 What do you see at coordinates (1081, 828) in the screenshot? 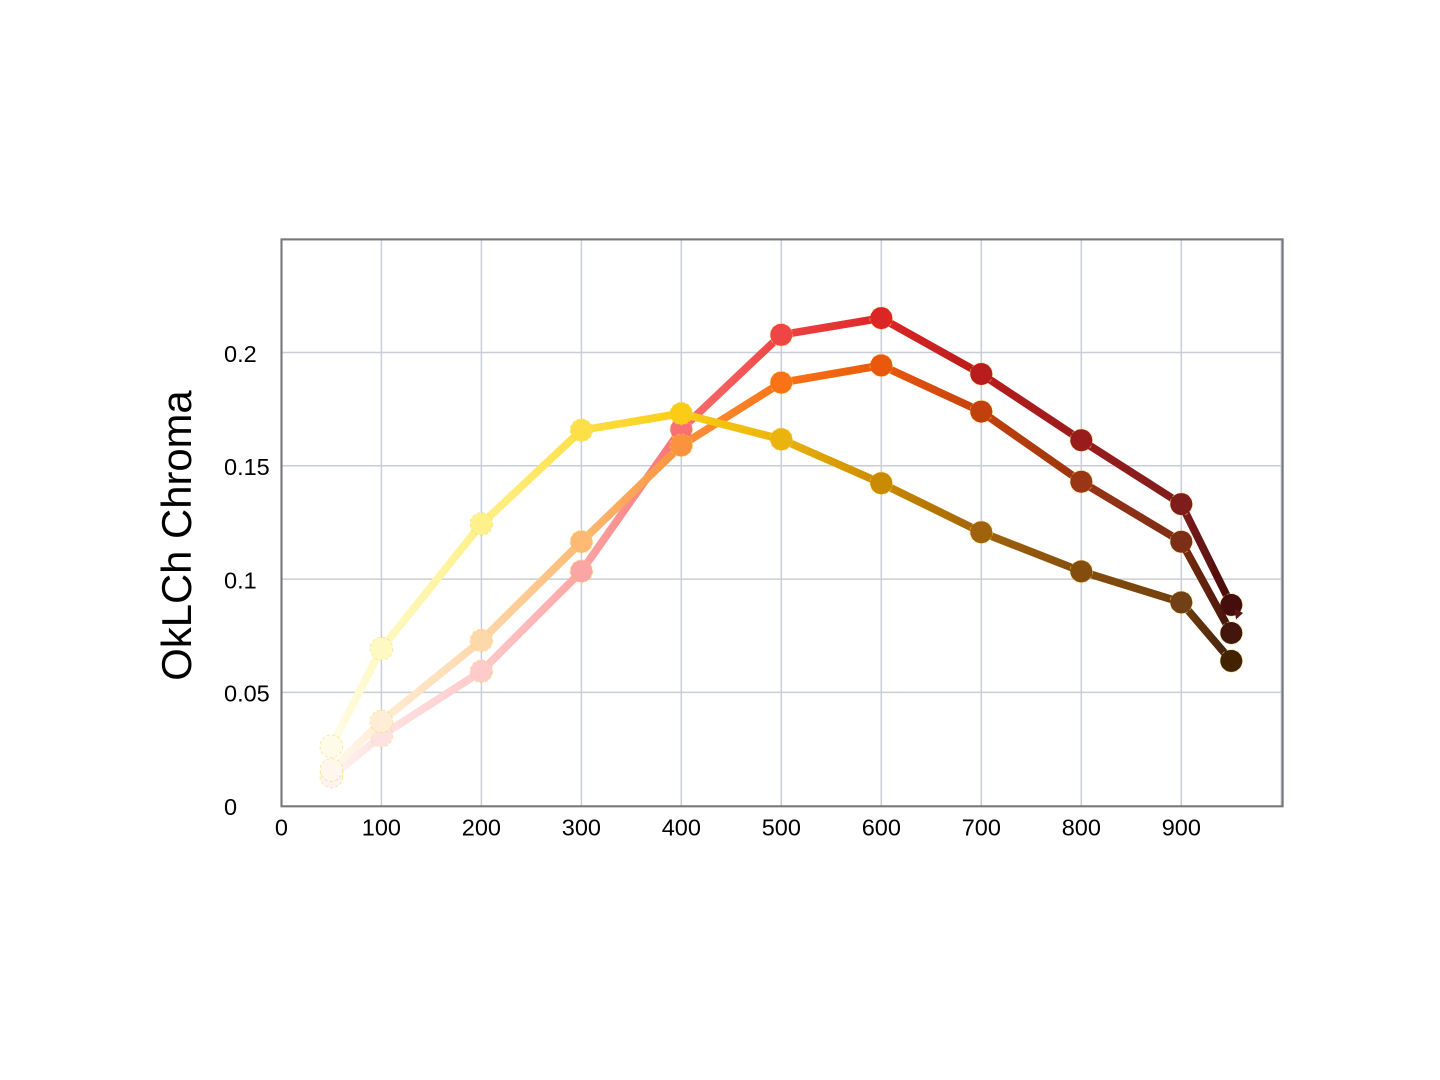
I see `svg-text: 800` at bounding box center [1081, 828].